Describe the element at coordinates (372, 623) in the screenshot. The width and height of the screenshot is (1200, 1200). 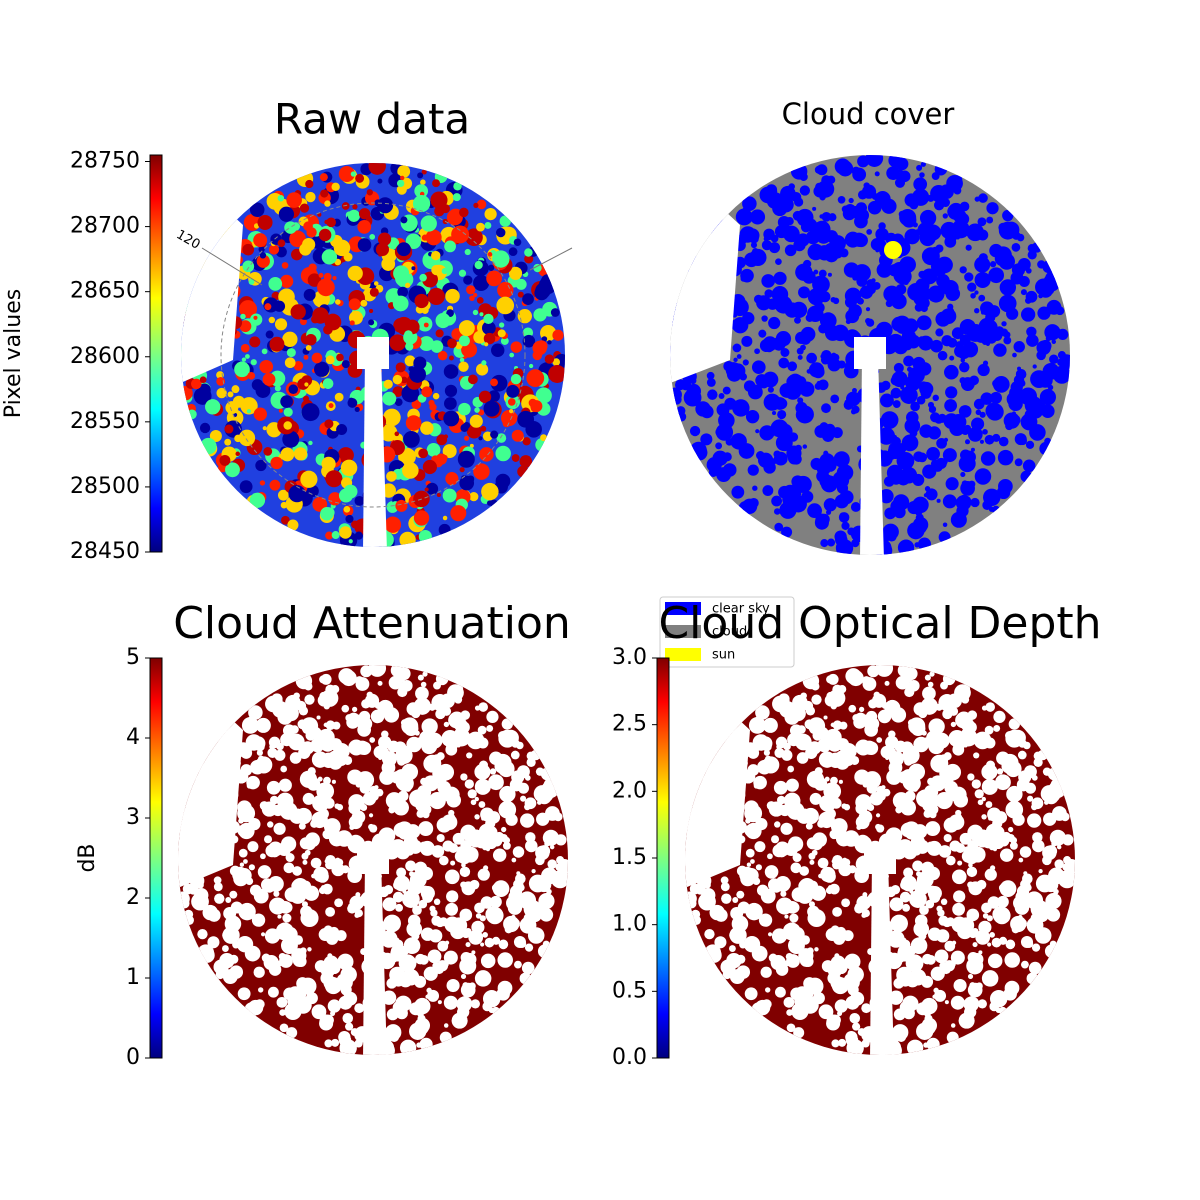
I see `panel-title: Cloud Attenuation` at that location.